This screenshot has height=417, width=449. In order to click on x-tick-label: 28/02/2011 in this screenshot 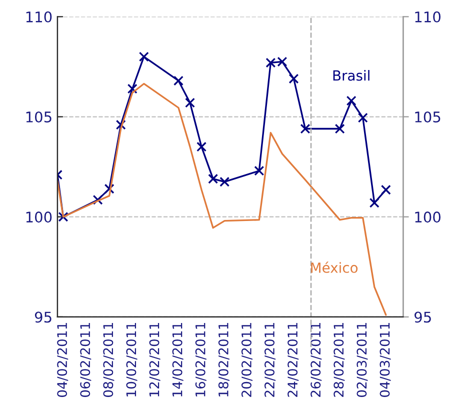, I will do `click(339, 360)`.